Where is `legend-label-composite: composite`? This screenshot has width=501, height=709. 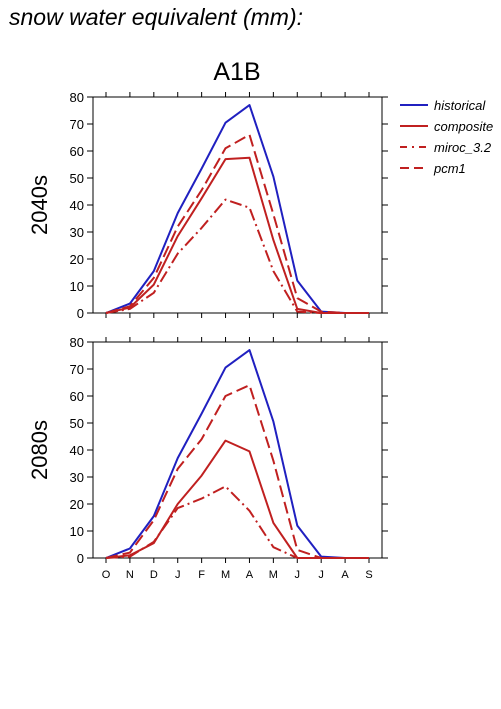 legend-label-composite: composite is located at coordinates (463, 126).